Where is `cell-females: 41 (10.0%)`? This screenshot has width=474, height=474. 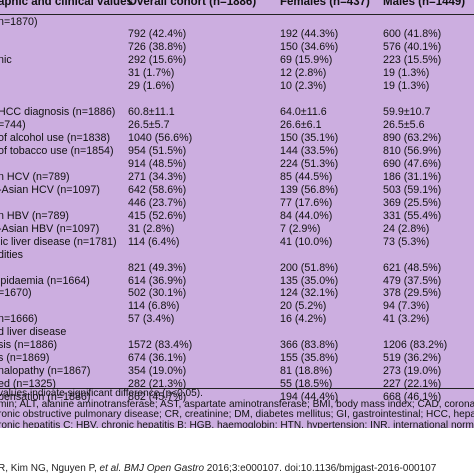
cell-females: 41 (10.0%) is located at coordinates (306, 241).